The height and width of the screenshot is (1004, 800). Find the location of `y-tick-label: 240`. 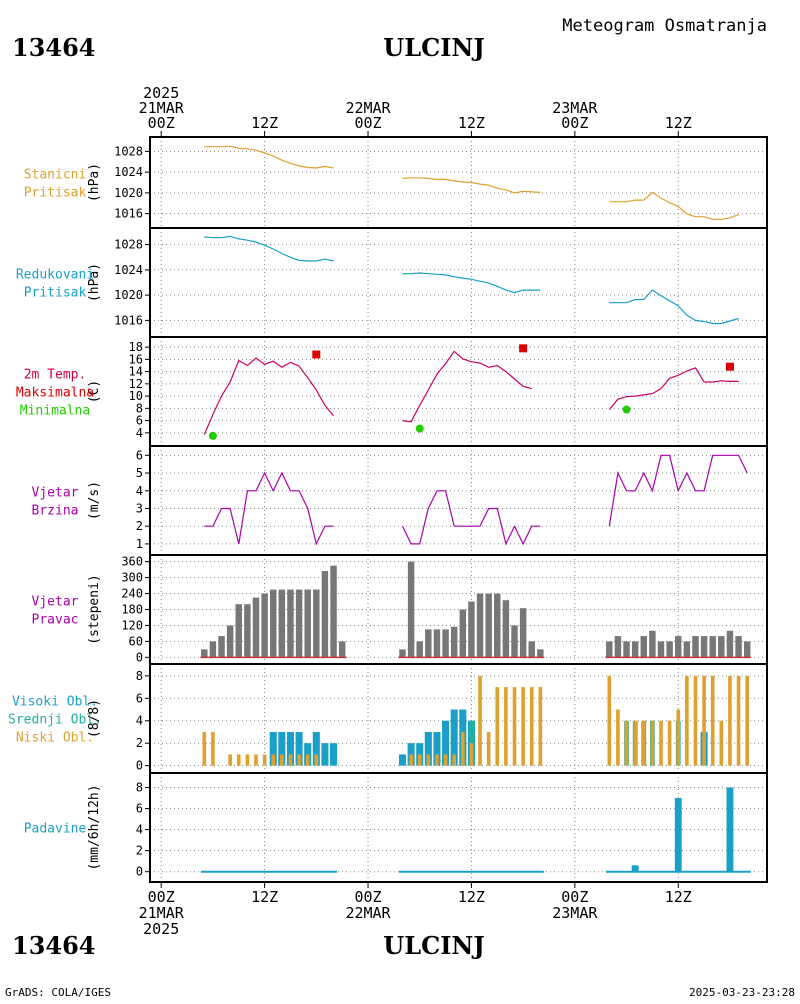

y-tick-label: 240 is located at coordinates (132, 594).